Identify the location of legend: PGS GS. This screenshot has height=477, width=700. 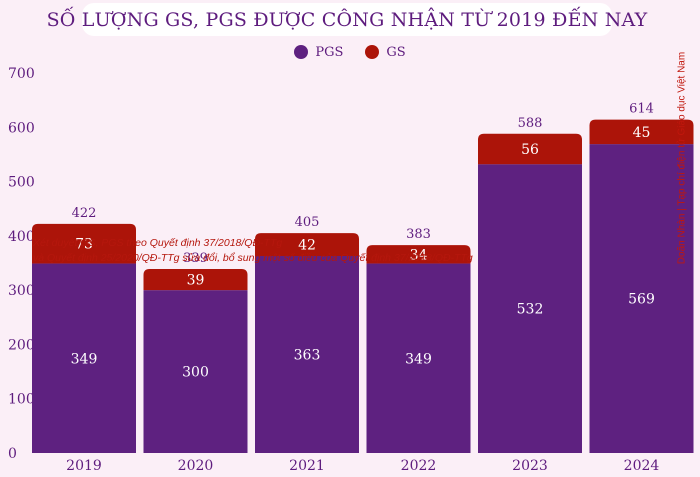
(350, 52).